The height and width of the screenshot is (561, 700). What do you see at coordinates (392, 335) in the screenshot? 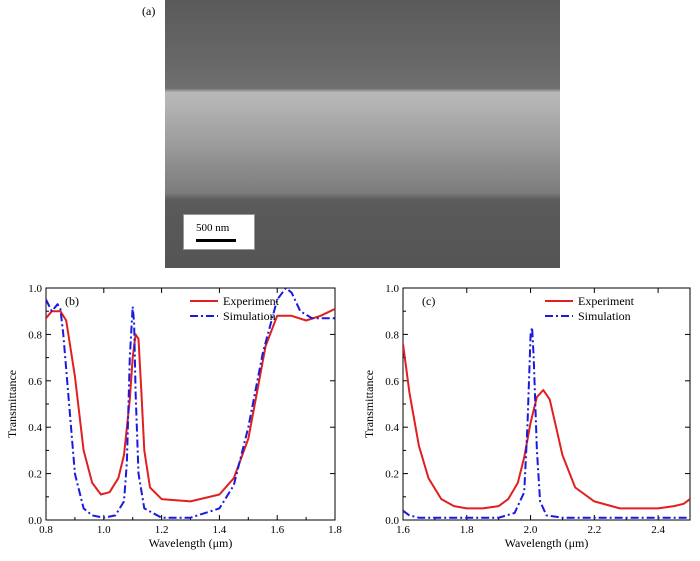
I see `chart-c-ytick-label: 0.8` at bounding box center [392, 335].